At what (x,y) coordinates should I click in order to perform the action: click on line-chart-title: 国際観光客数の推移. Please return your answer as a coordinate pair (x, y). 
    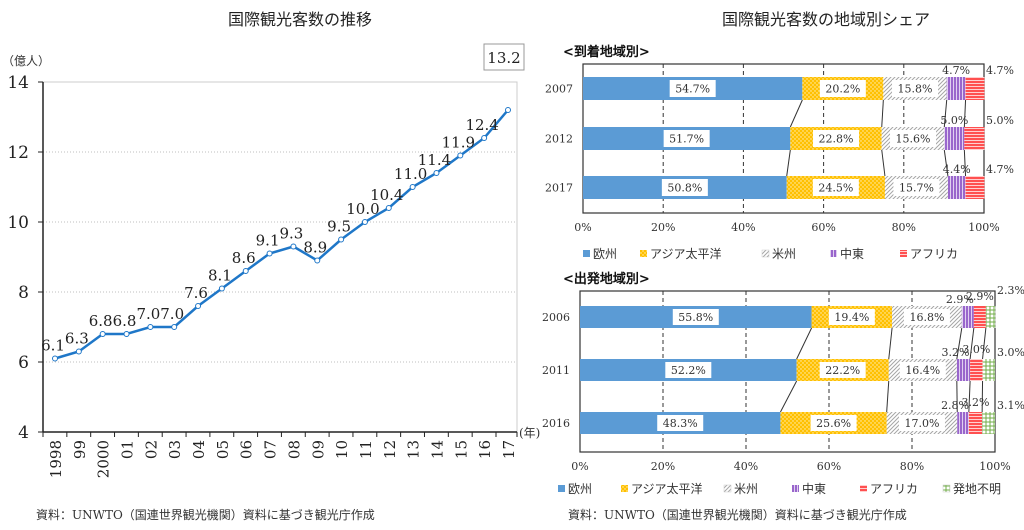
    Looking at the image, I should click on (300, 19).